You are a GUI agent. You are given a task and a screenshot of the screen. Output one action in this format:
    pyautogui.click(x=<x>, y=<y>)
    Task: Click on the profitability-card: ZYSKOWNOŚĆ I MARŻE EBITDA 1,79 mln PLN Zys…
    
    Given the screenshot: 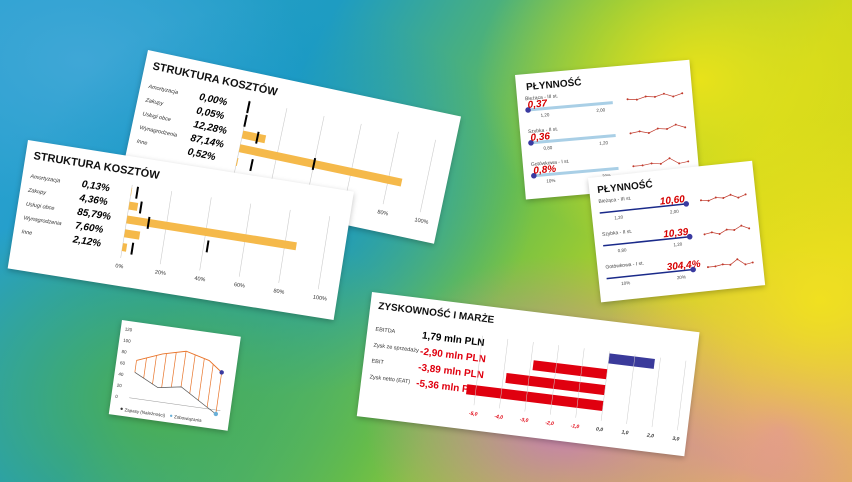 What is the action you would take?
    pyautogui.click(x=528, y=374)
    